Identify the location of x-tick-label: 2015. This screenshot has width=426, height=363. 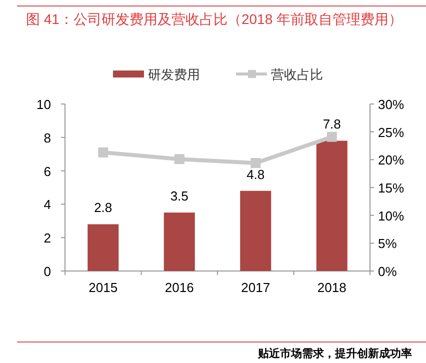
(103, 287).